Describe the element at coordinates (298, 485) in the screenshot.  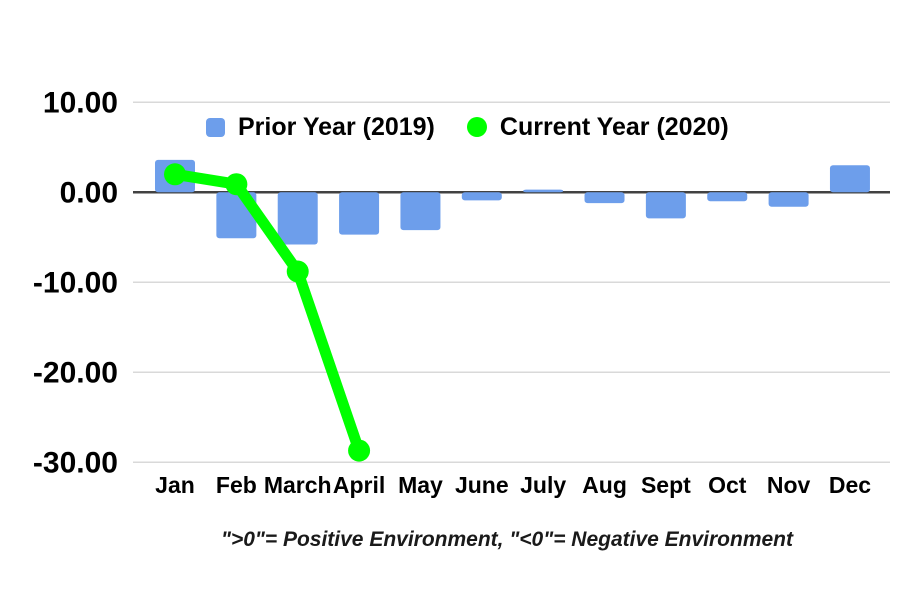
I see `x-tick-label: March` at that location.